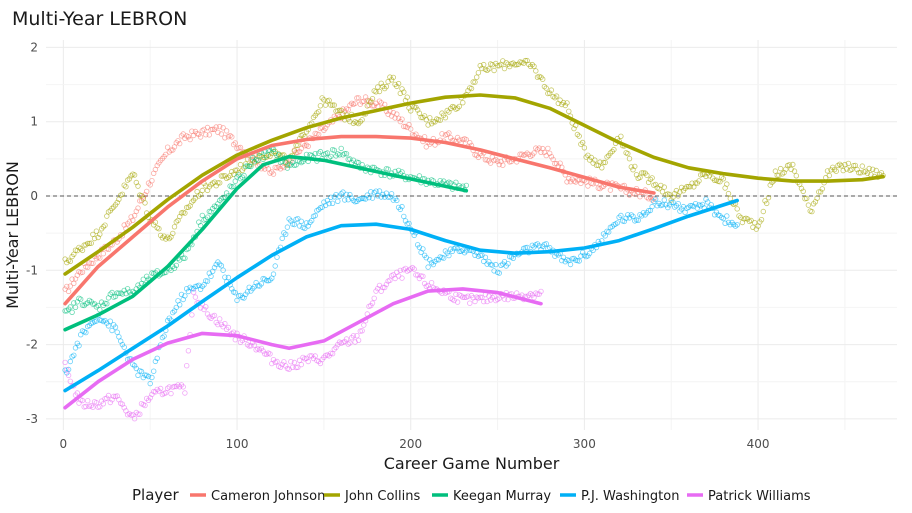  Describe the element at coordinates (34, 196) in the screenshot. I see `y-tick-label: 0` at that location.